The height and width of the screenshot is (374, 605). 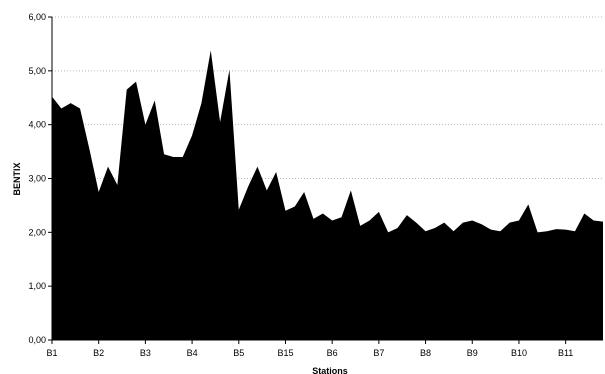 What do you see at coordinates (332, 353) in the screenshot?
I see `x-tick-label: B6` at bounding box center [332, 353].